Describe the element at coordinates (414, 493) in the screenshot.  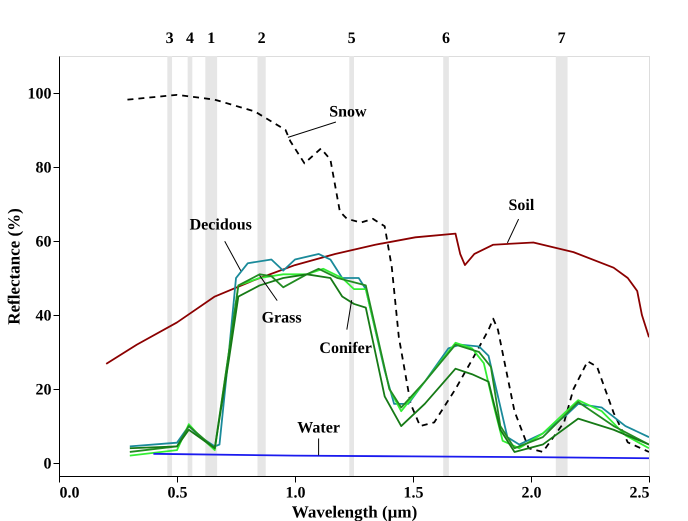
I see `x-tick-label: 1.5` at that location.